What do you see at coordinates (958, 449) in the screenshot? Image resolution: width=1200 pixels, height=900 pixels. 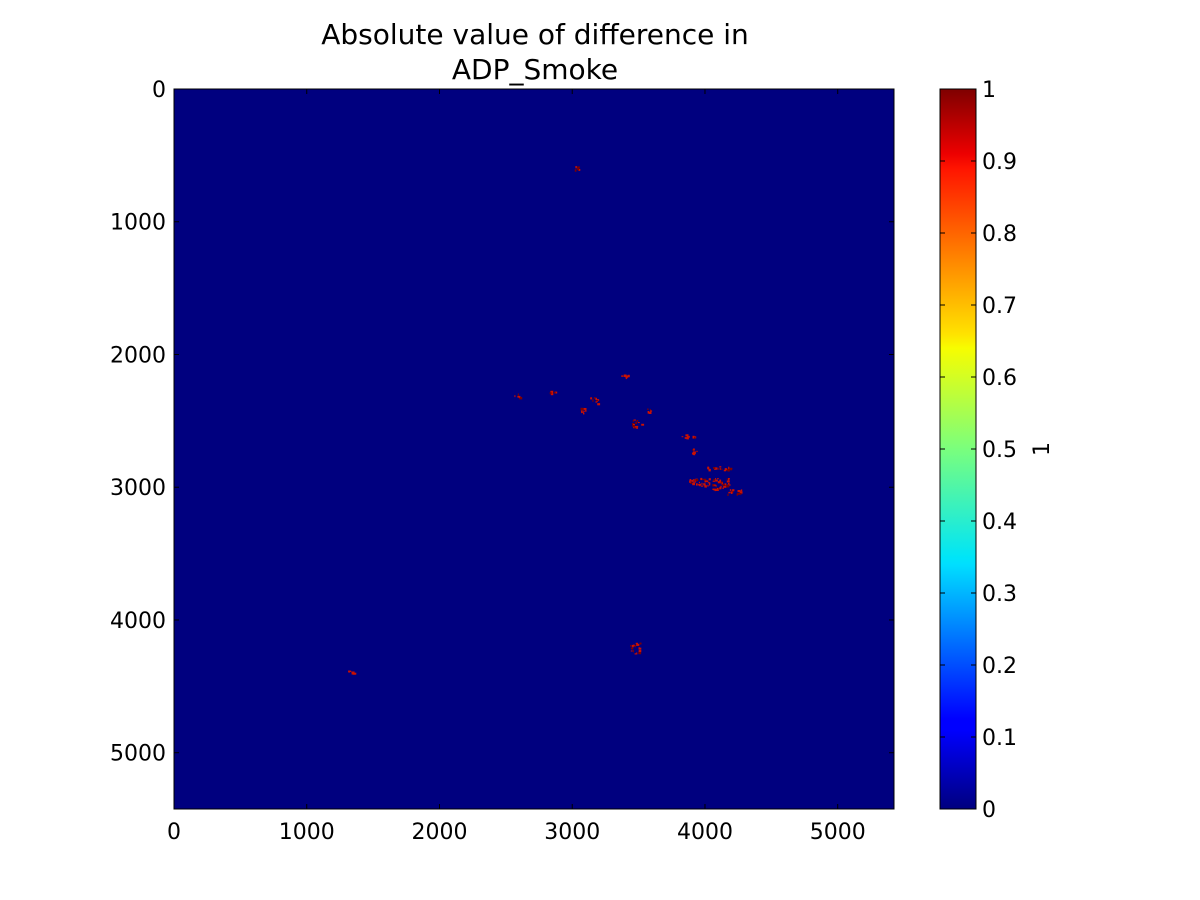 I see `colorbar-gradient` at bounding box center [958, 449].